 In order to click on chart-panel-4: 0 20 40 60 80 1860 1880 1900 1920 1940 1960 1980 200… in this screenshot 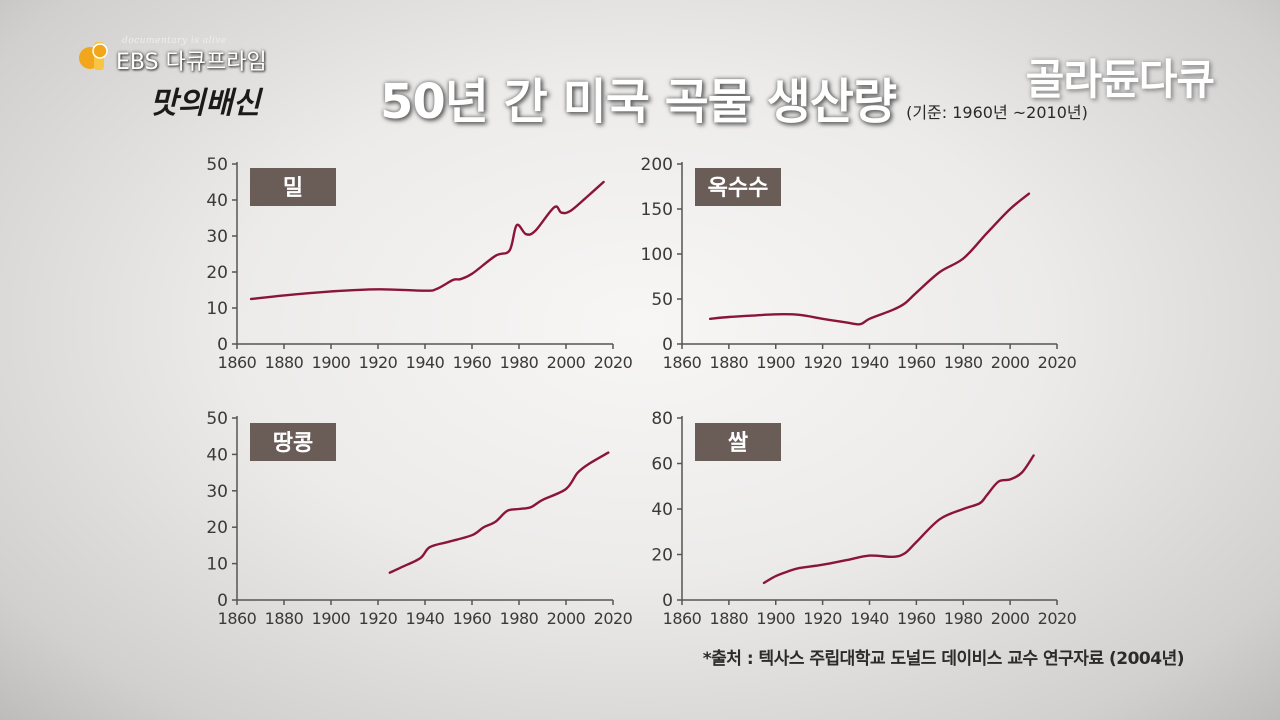, I will do `click(864, 518)`.